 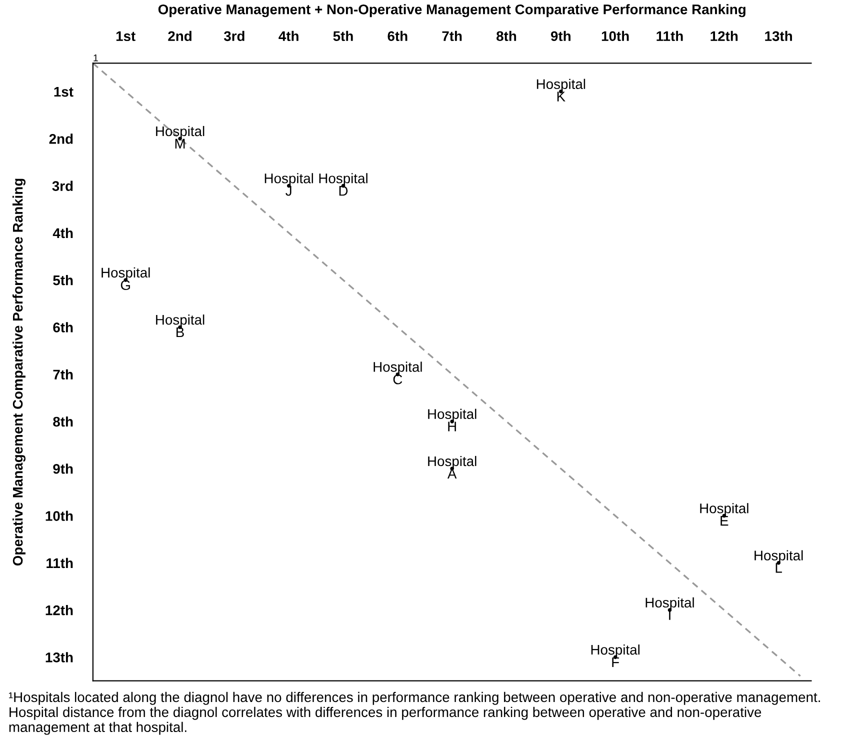 I want to click on y-tick-label: 9th, so click(x=63, y=469).